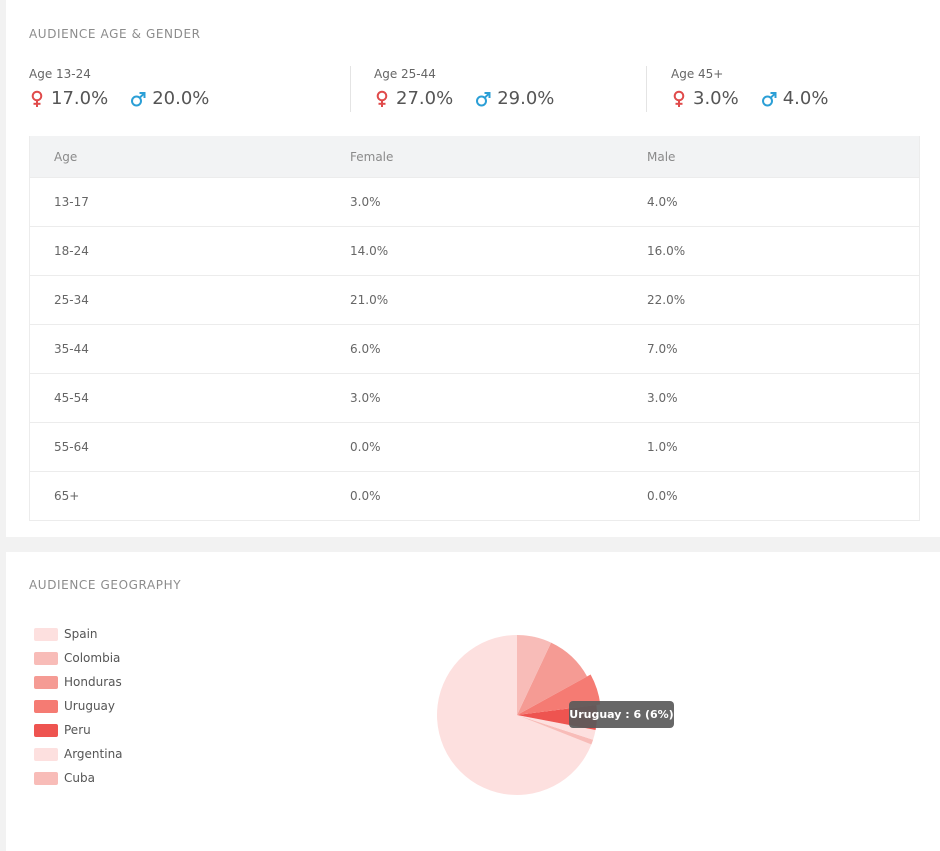  I want to click on cell-age: 35-44, so click(71, 349).